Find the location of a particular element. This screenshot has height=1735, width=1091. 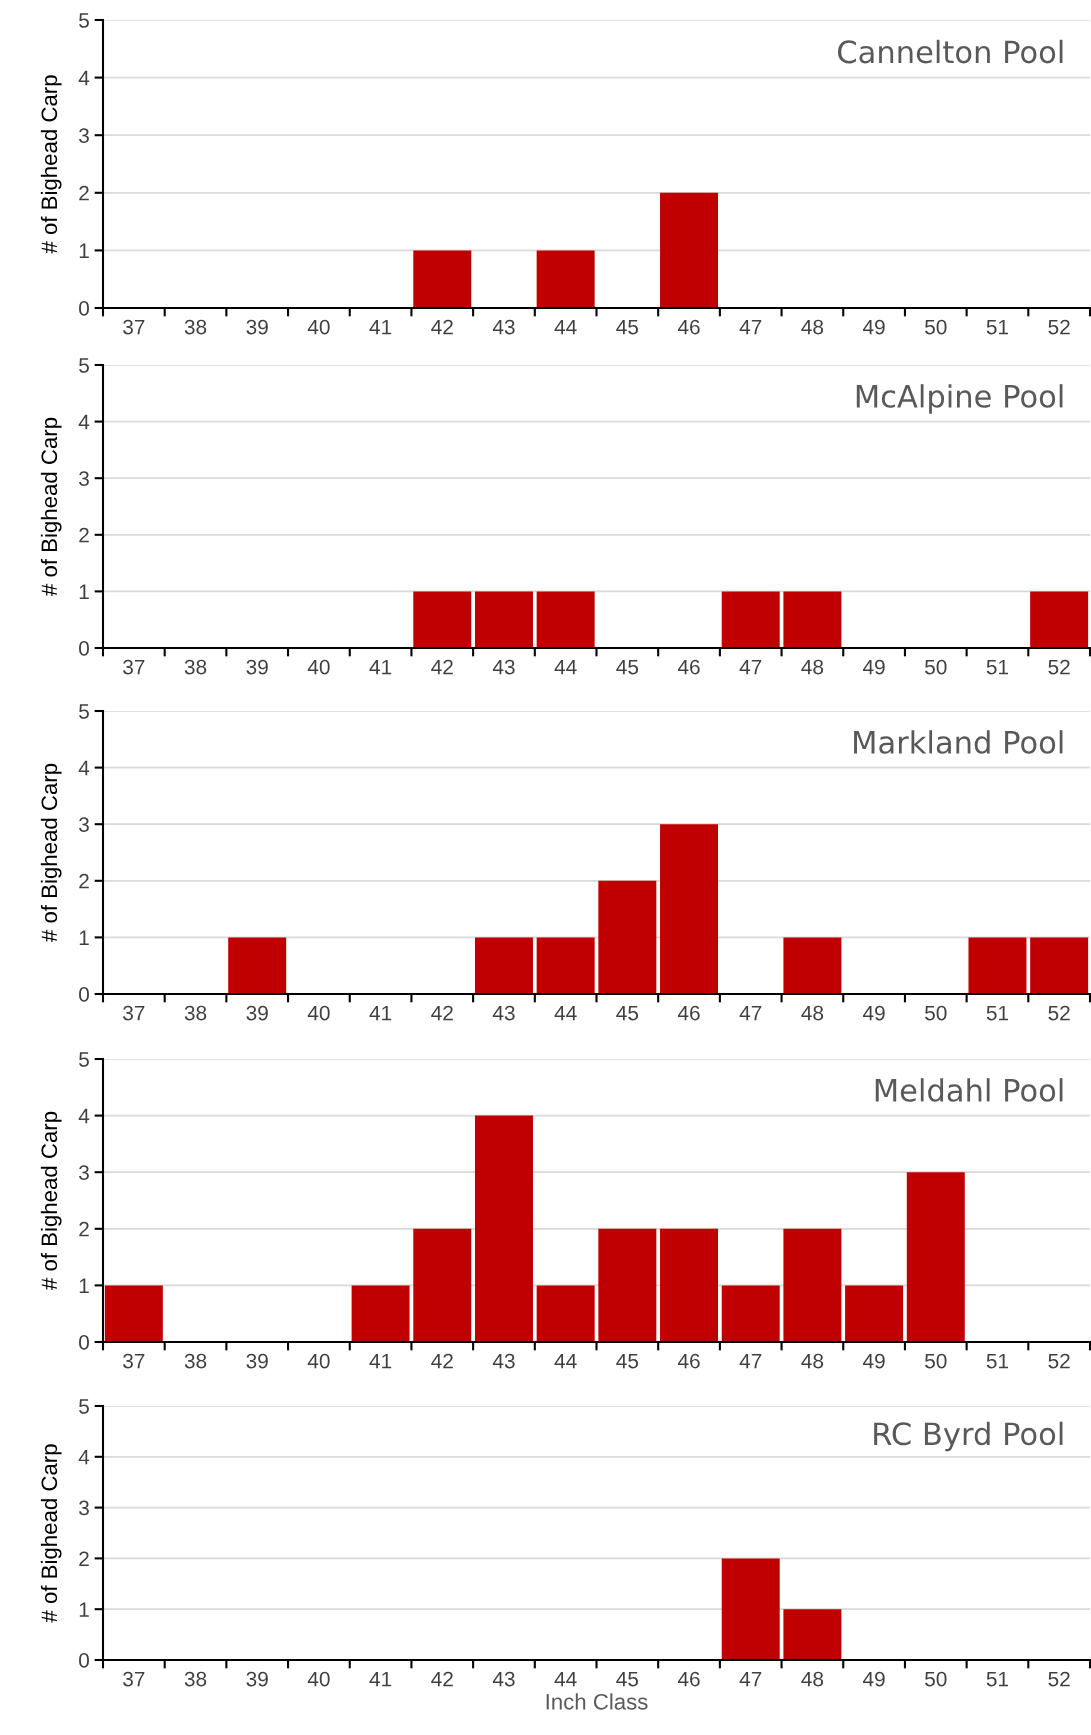

text: McAlpine Pool is located at coordinates (959, 399).